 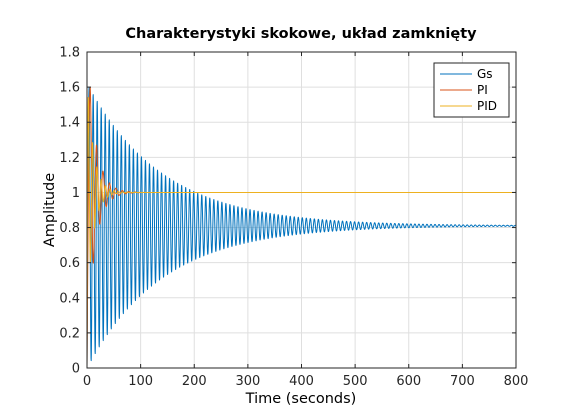 What do you see at coordinates (482, 90) in the screenshot?
I see `legend-label: PI` at bounding box center [482, 90].